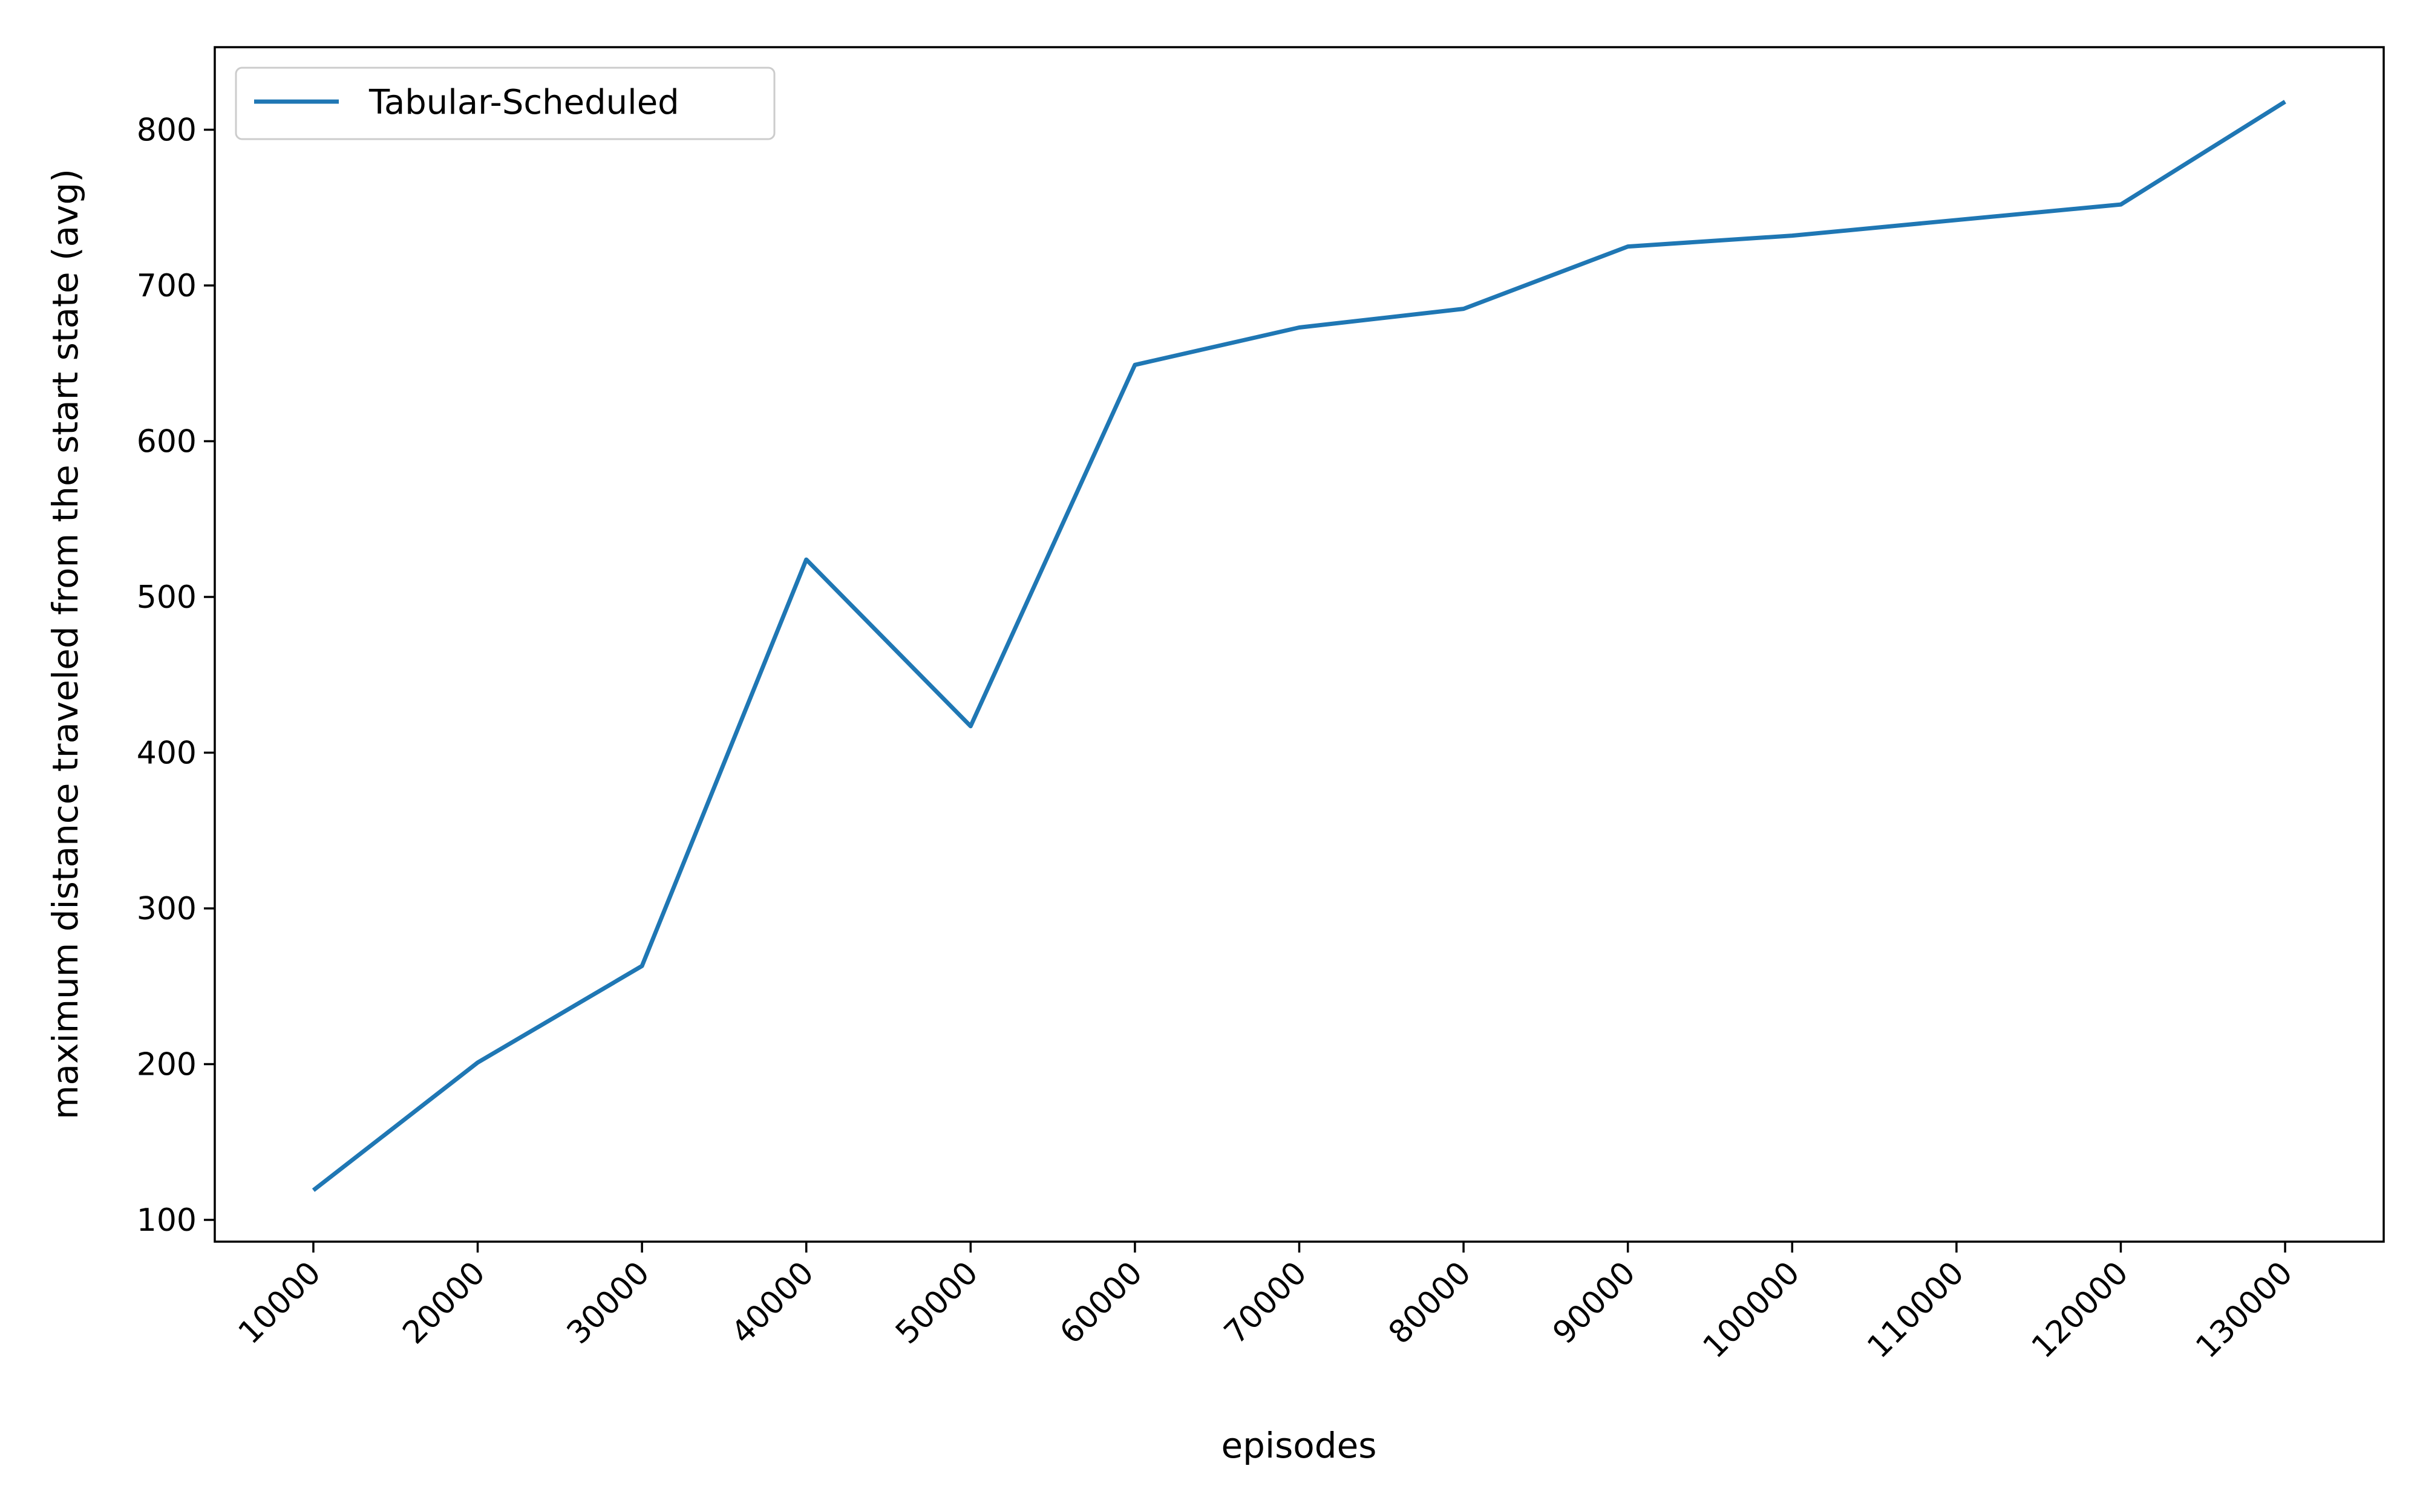  I want to click on y-tick-label: 100, so click(167, 1220).